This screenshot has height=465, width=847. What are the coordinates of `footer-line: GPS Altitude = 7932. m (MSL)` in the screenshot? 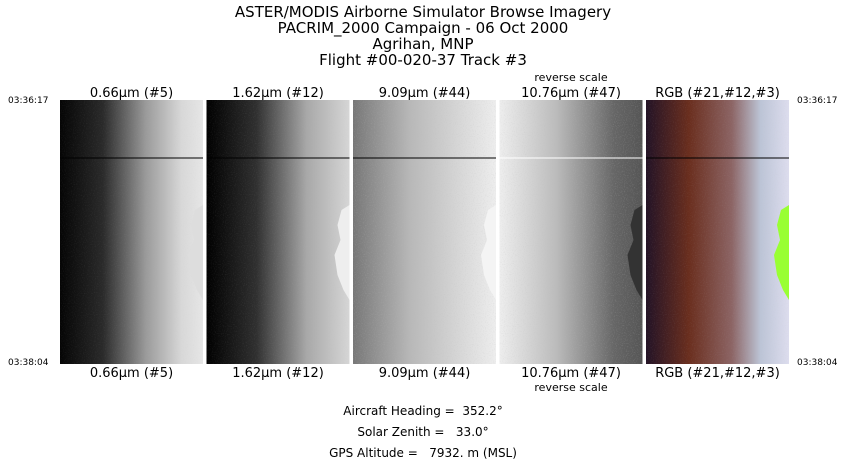 It's located at (423, 453).